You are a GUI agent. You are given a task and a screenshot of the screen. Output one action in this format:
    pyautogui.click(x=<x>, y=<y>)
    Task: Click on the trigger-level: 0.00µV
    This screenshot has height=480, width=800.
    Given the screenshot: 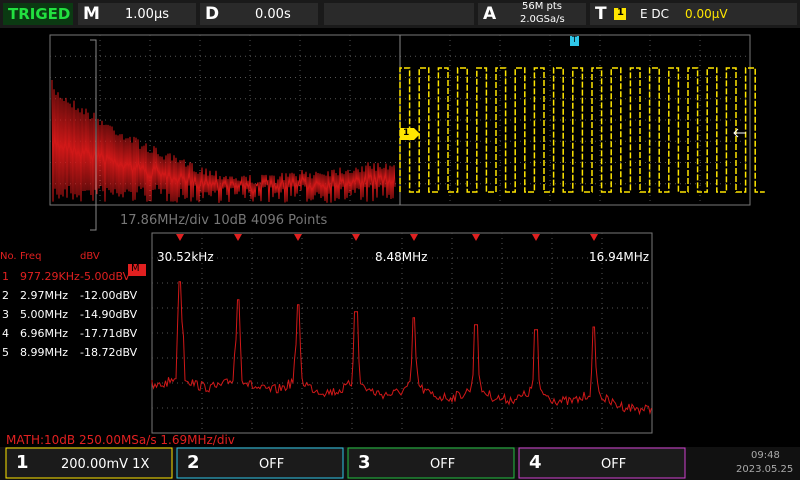 What is the action you would take?
    pyautogui.click(x=706, y=14)
    